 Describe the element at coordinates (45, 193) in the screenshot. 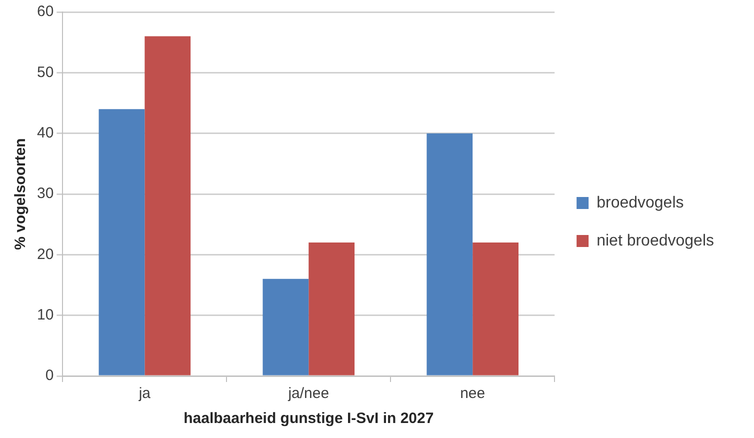

I see `y-tick-label: 30` at that location.